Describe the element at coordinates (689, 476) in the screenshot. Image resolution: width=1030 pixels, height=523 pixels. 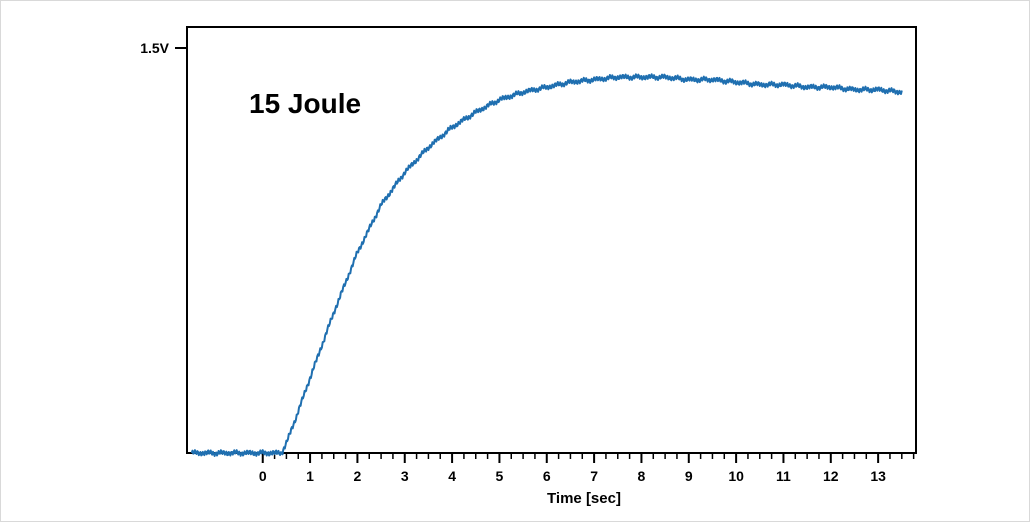
I see `x-tick-label: 9` at that location.